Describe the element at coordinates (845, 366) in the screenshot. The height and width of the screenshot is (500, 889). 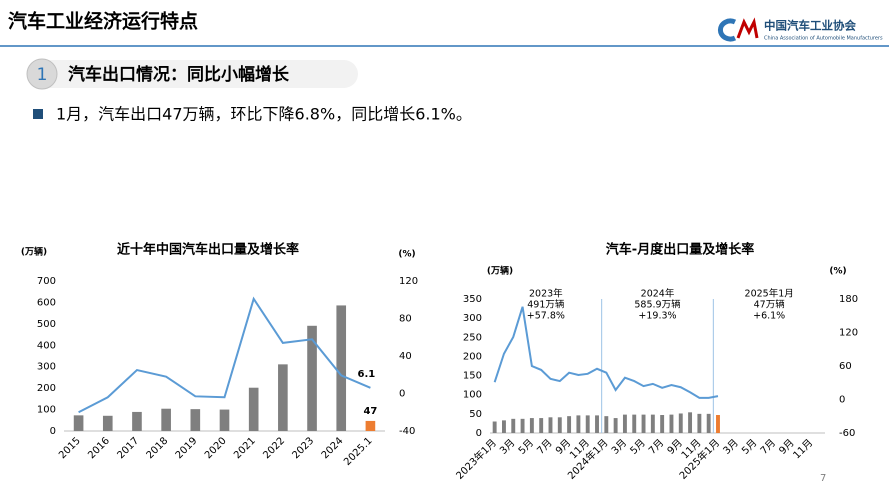
I see `y2-tick-label: 60` at that location.